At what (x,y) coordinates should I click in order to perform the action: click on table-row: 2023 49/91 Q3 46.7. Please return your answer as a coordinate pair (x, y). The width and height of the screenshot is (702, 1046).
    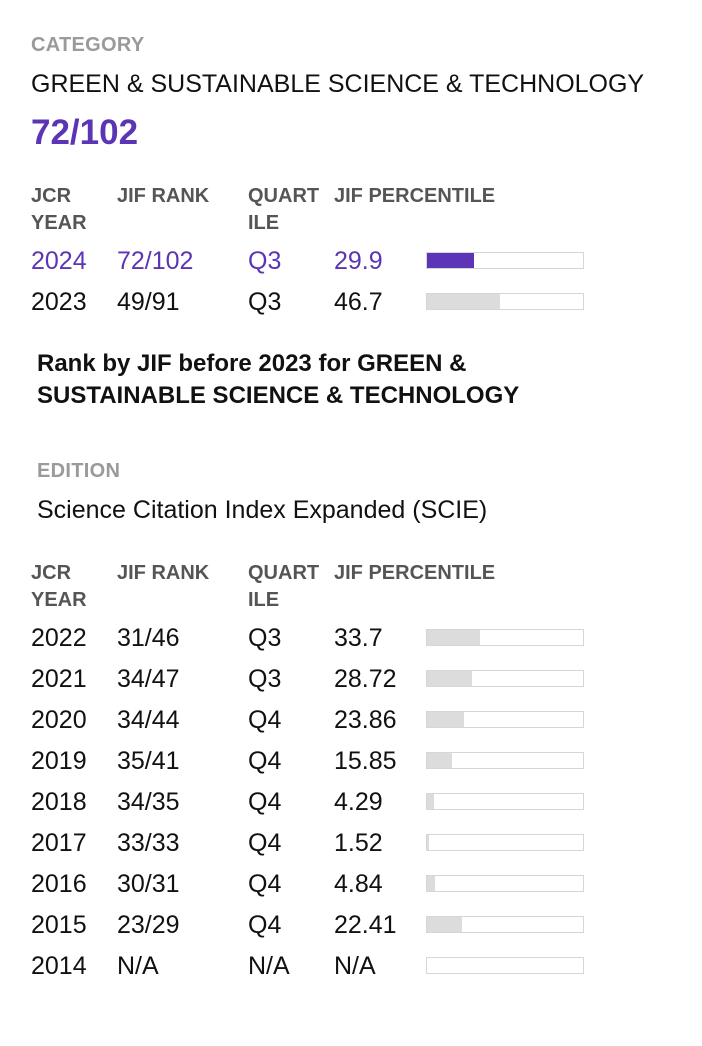
    Looking at the image, I should click on (351, 302).